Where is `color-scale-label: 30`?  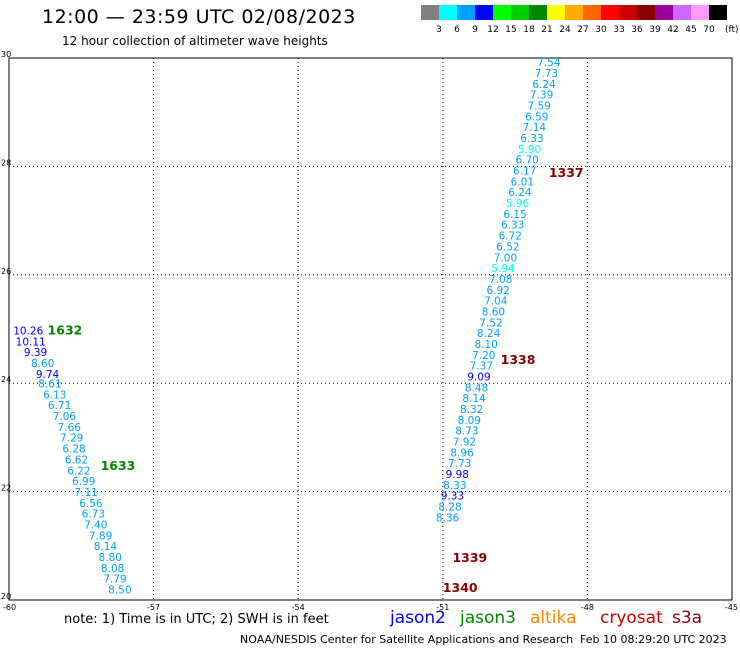
color-scale-label: 30 is located at coordinates (601, 30).